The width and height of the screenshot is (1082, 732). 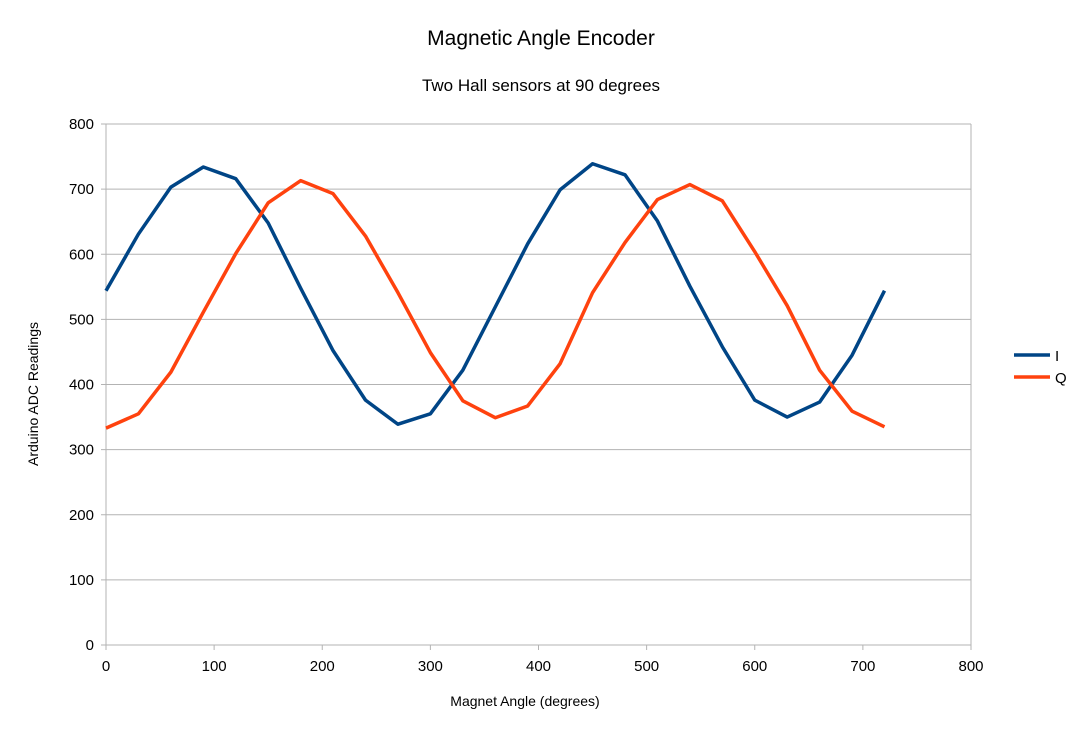 What do you see at coordinates (1057, 356) in the screenshot?
I see `legend-label-I: I` at bounding box center [1057, 356].